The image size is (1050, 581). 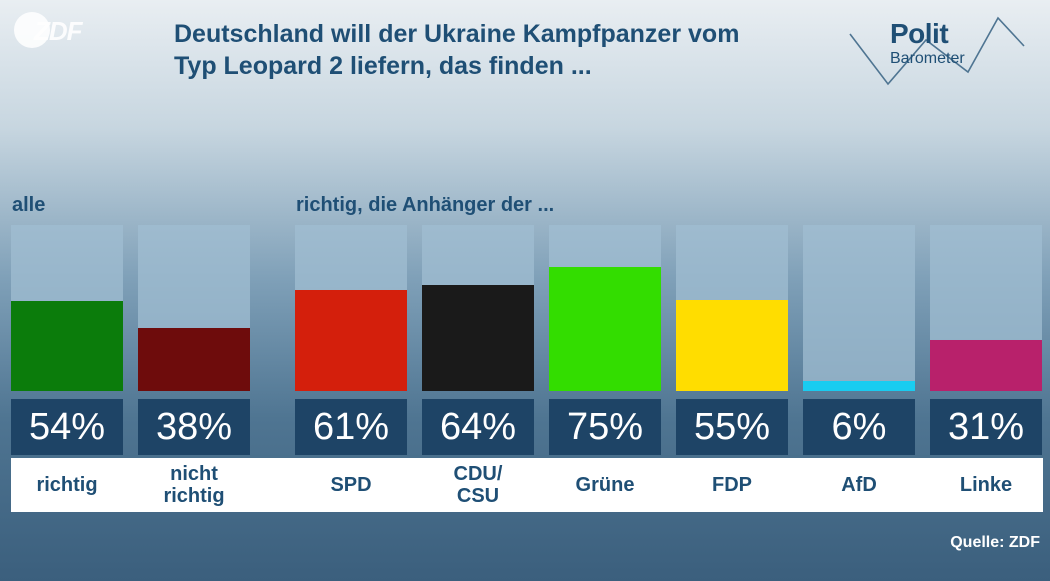 What do you see at coordinates (67, 427) in the screenshot?
I see `value-label-richtig: 54%` at bounding box center [67, 427].